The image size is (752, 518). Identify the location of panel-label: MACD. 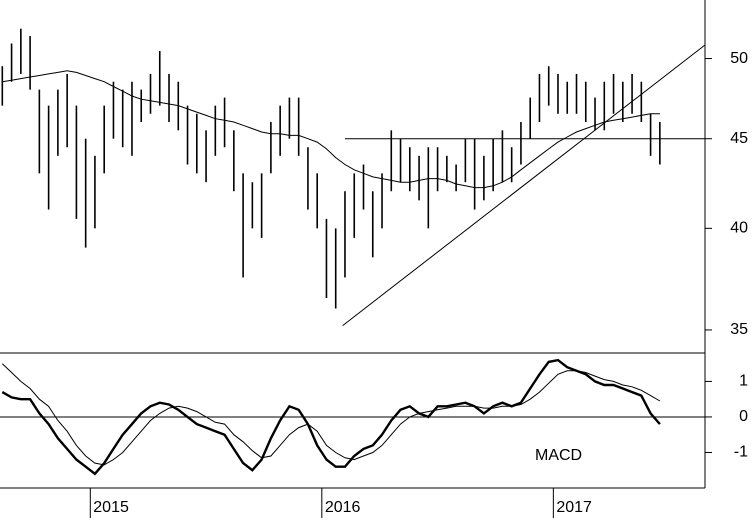
(558, 455).